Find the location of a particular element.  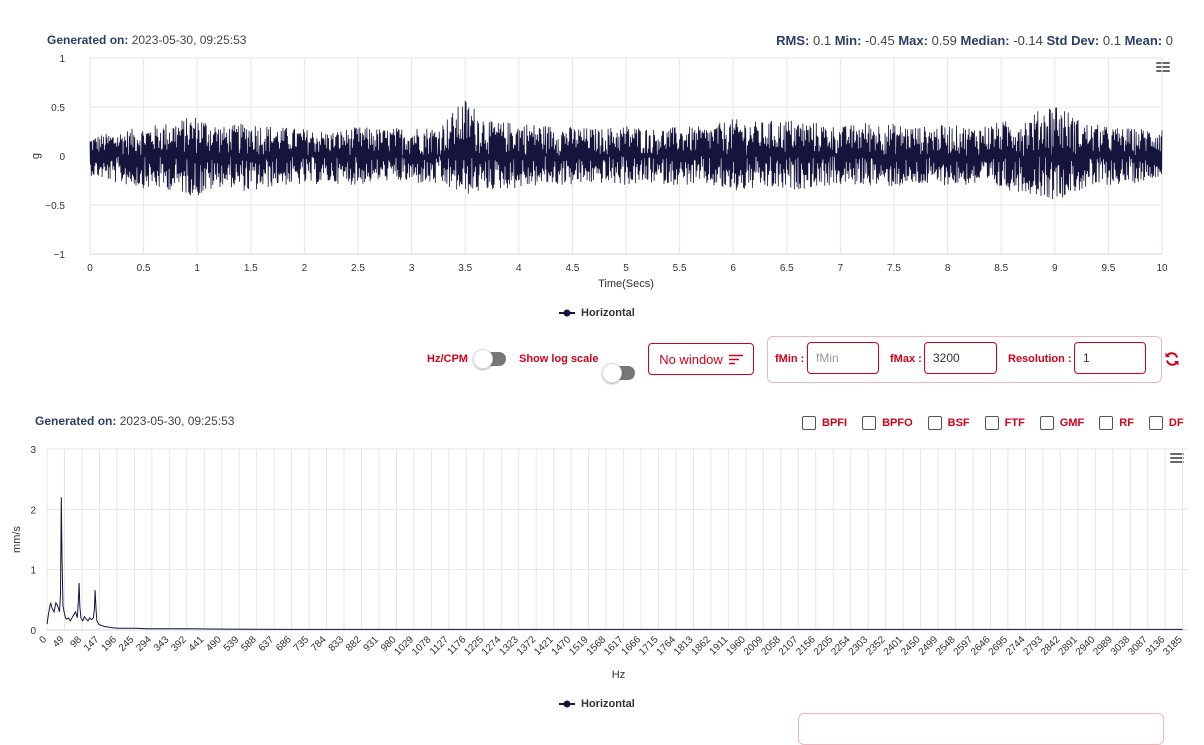

checkbox-bpfi: BPFI is located at coordinates (824, 423).